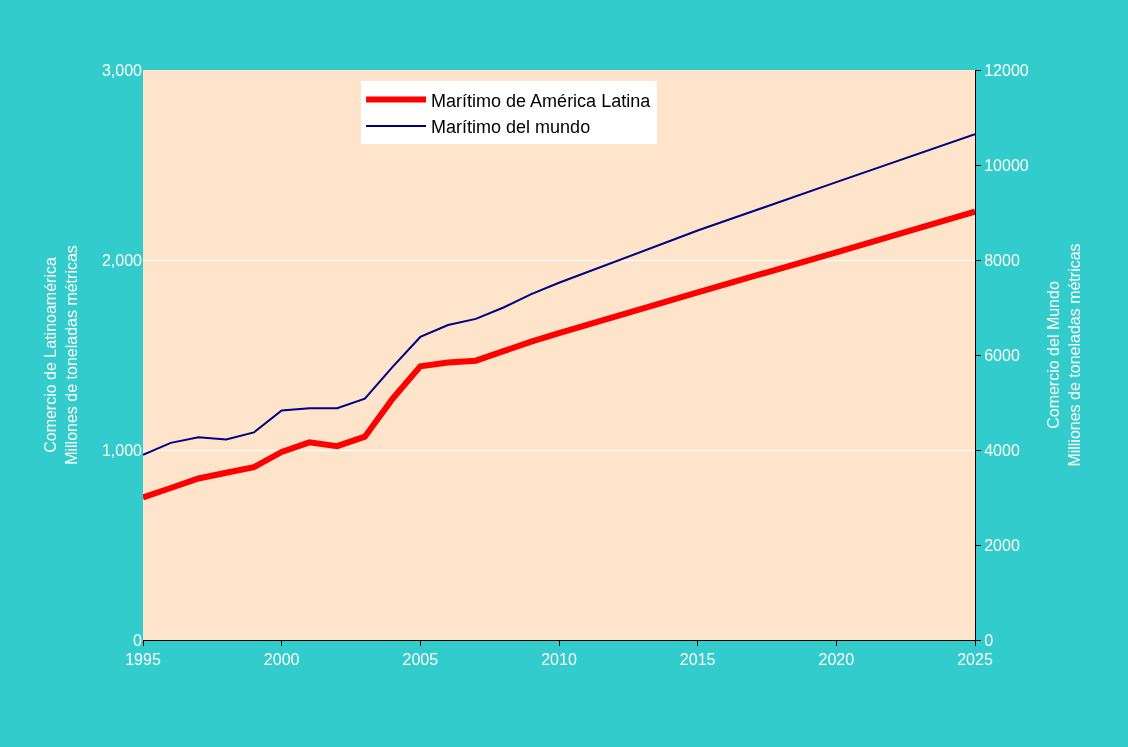  Describe the element at coordinates (281, 660) in the screenshot. I see `x-tick-label: 2000` at that location.